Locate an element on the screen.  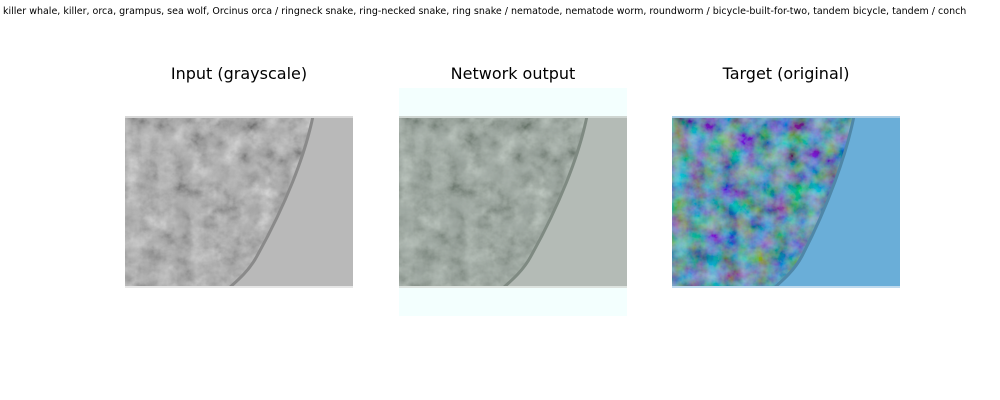
input-grayscale-image is located at coordinates (239, 202).